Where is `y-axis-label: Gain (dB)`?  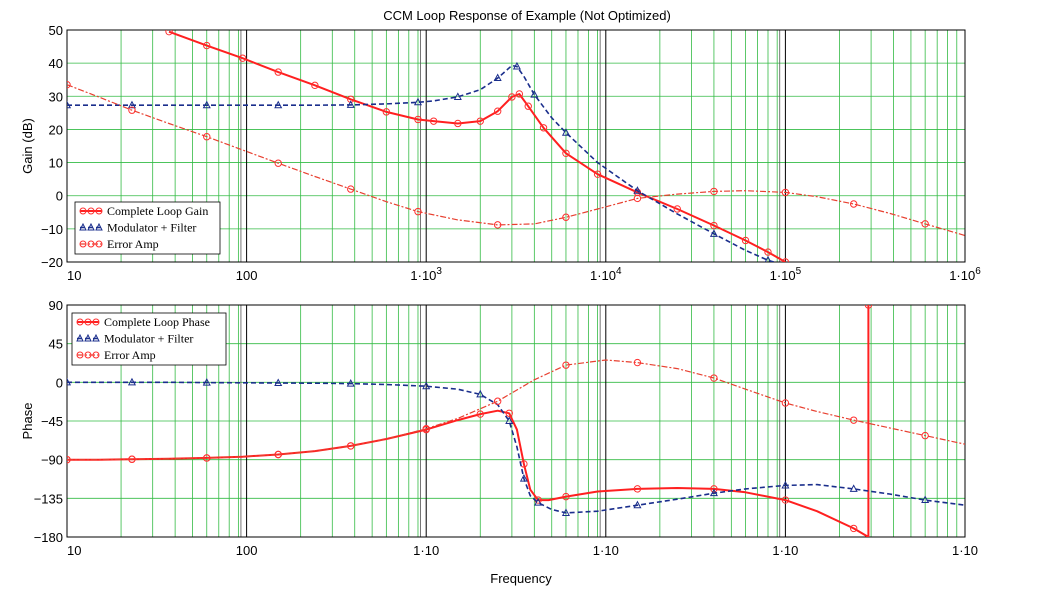 y-axis-label: Gain (dB) is located at coordinates (27, 146).